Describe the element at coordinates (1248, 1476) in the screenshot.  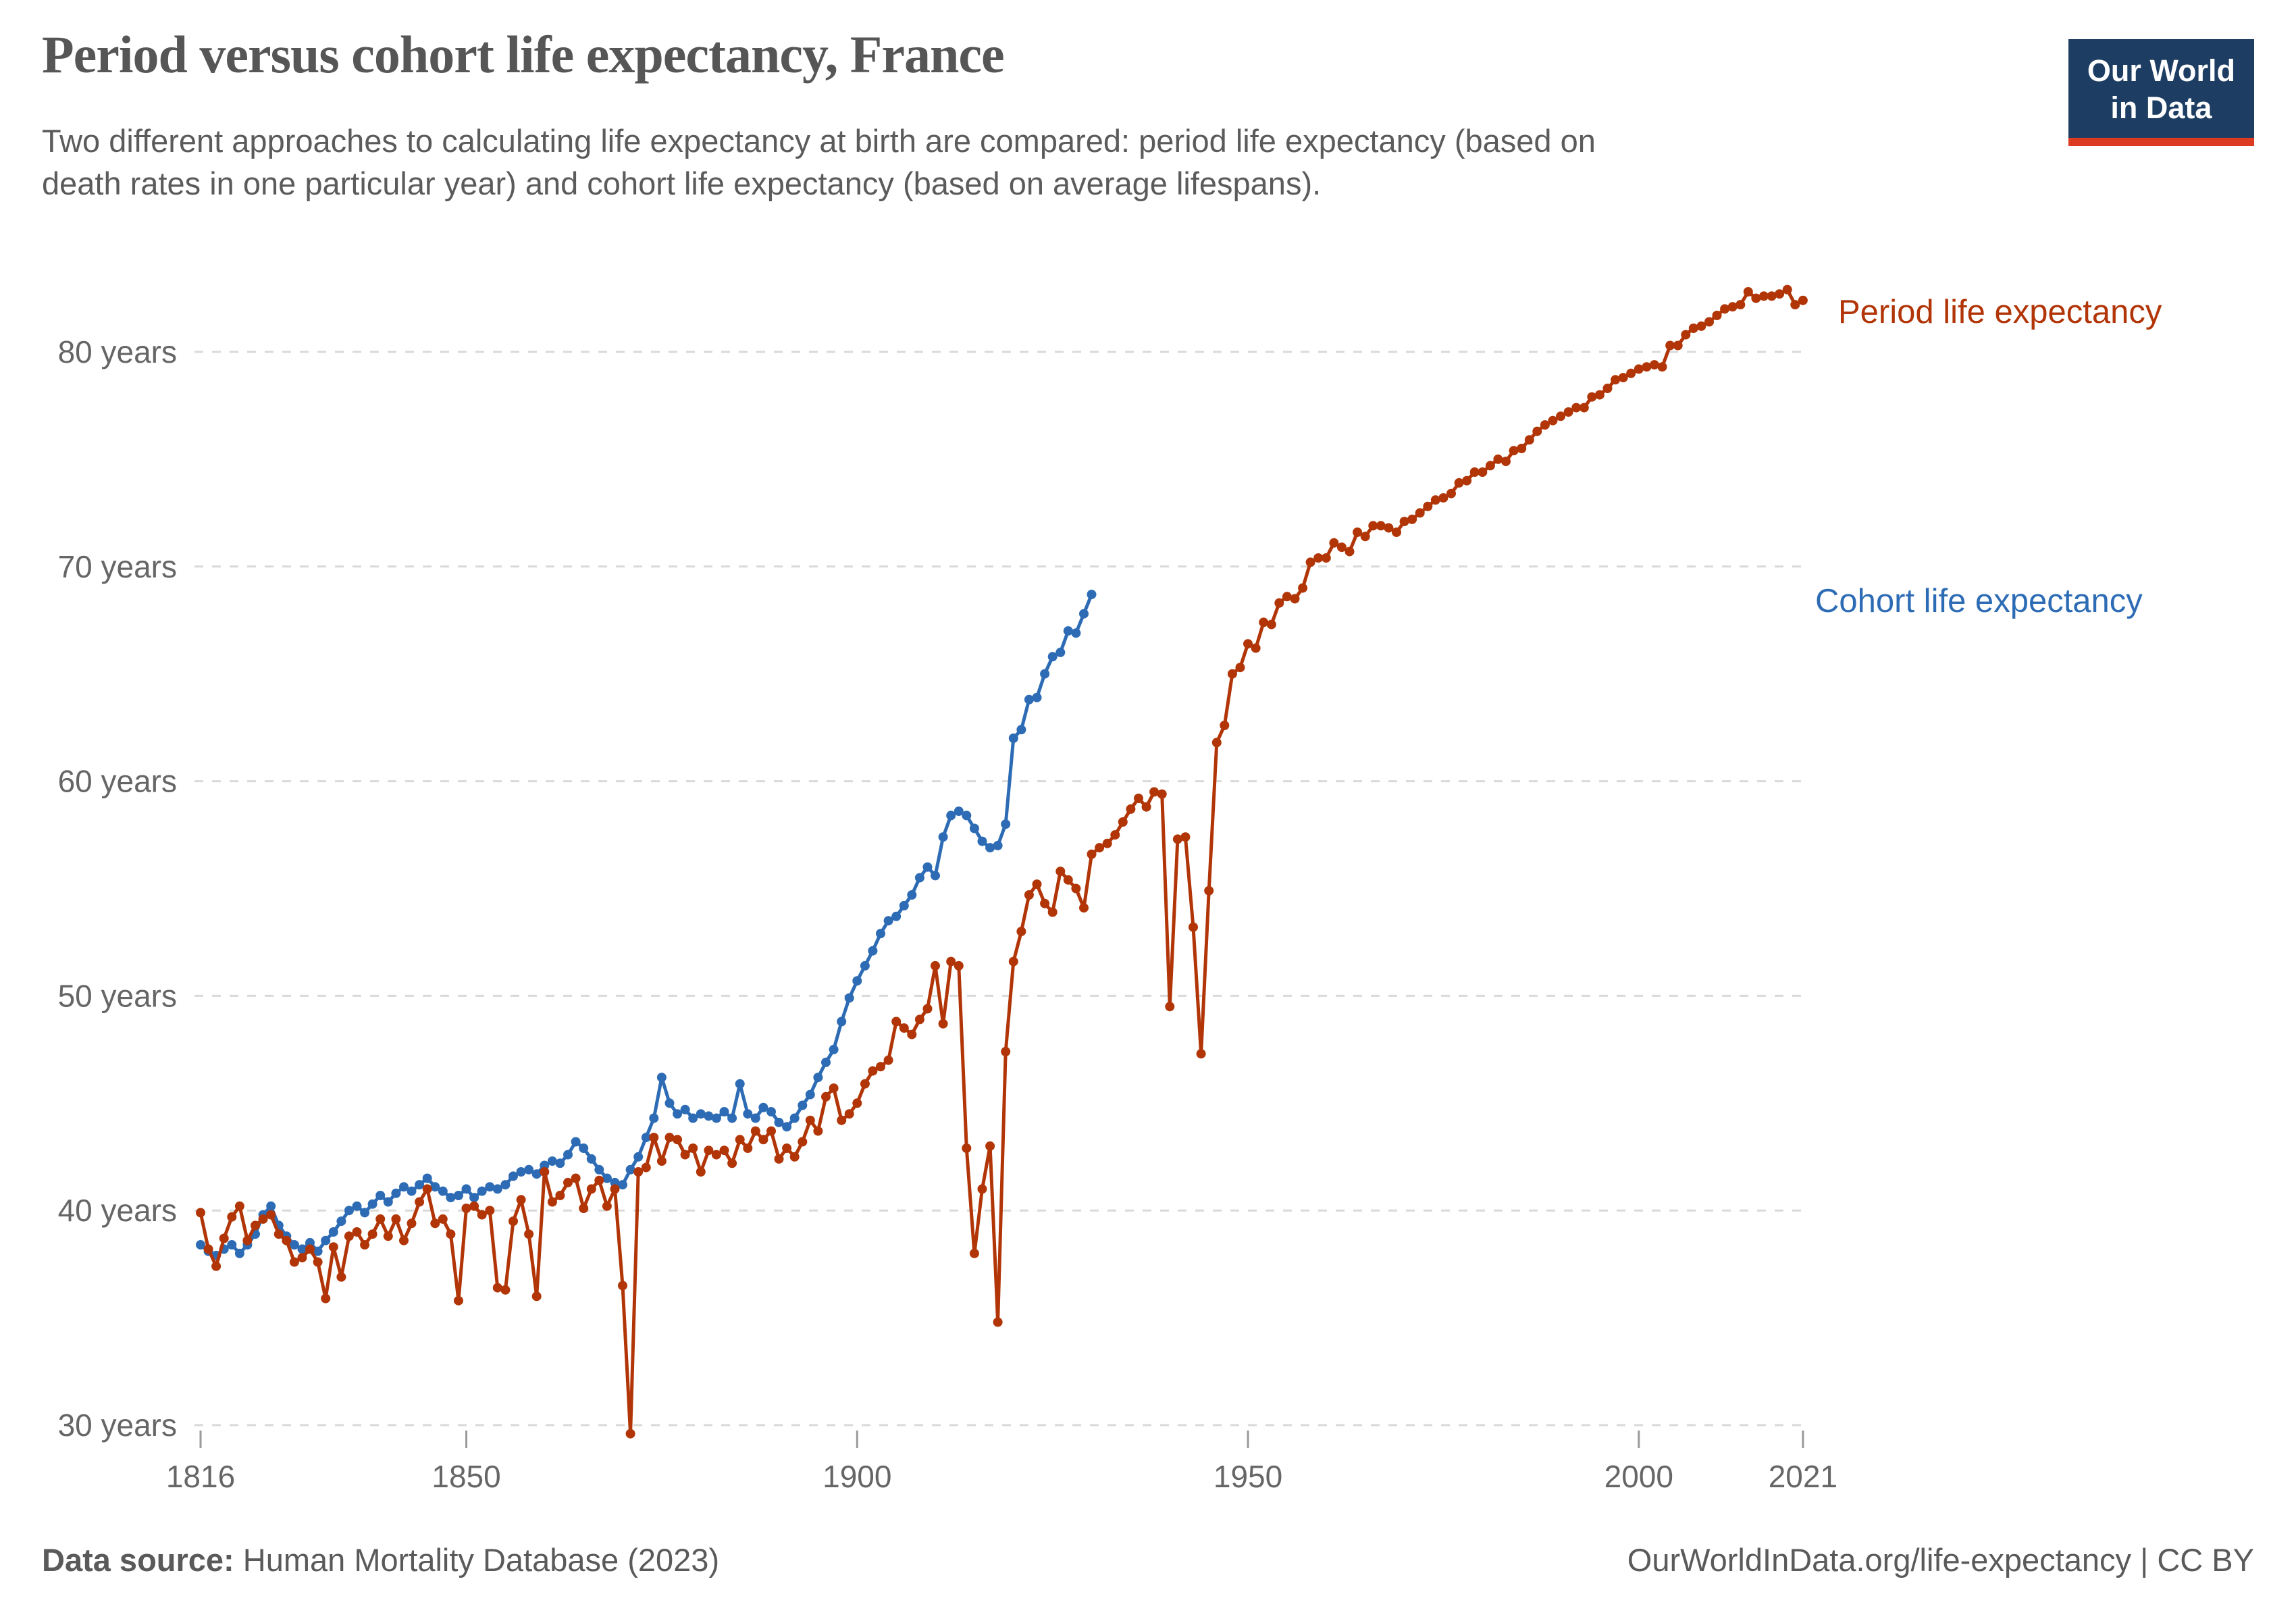
I see `x-axis-tick-label: 1950` at that location.